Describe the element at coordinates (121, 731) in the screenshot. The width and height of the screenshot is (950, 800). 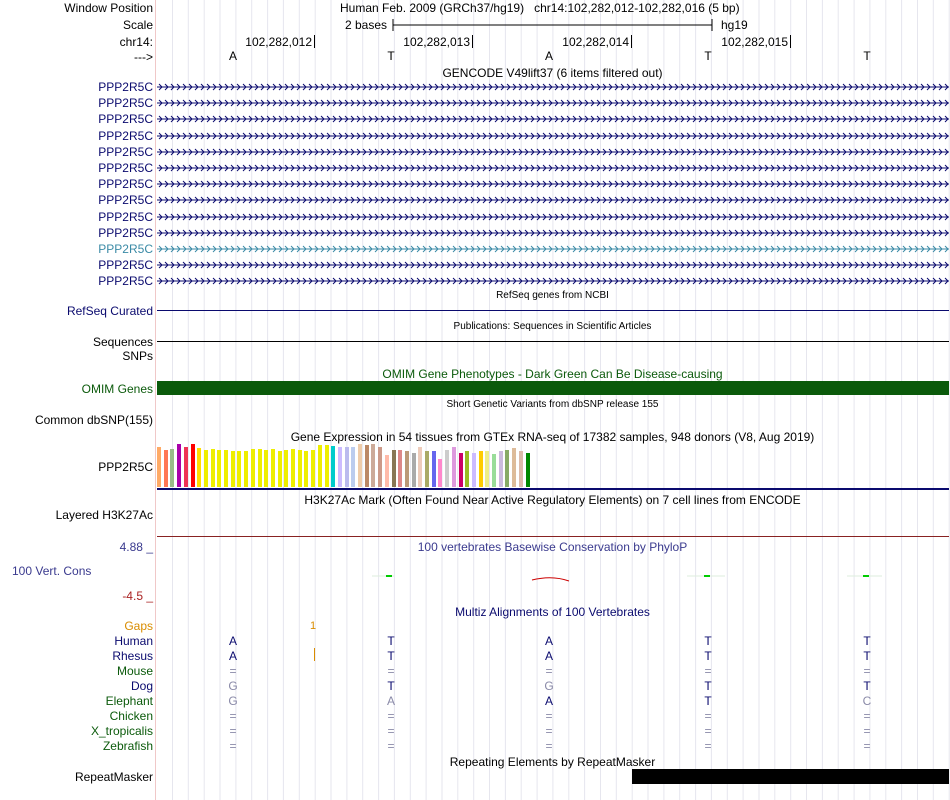
I see `species-label: X_tropicalis` at that location.